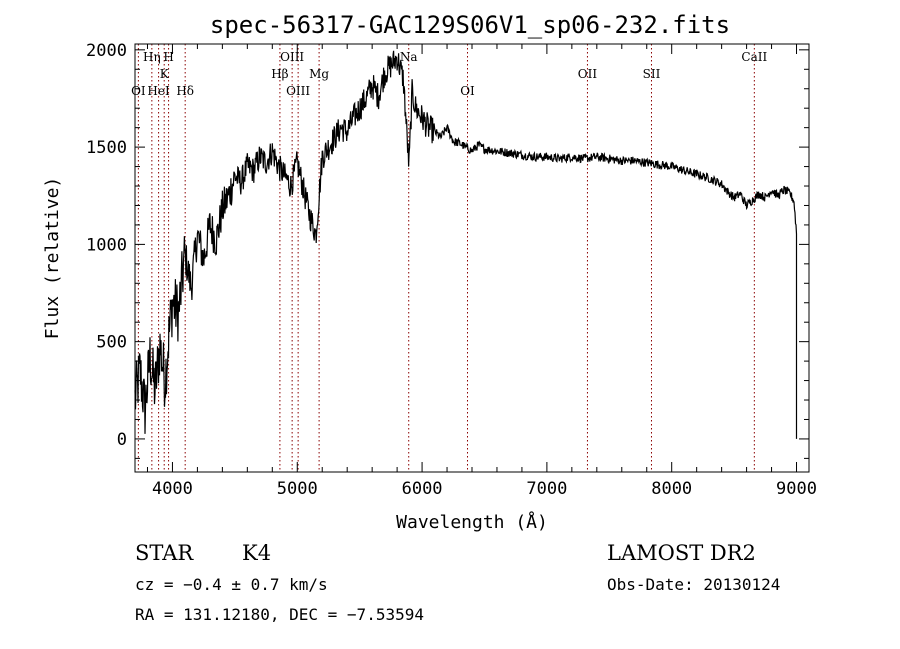  Describe the element at coordinates (122, 440) in the screenshot. I see `y-tick-label-0: 0` at that location.